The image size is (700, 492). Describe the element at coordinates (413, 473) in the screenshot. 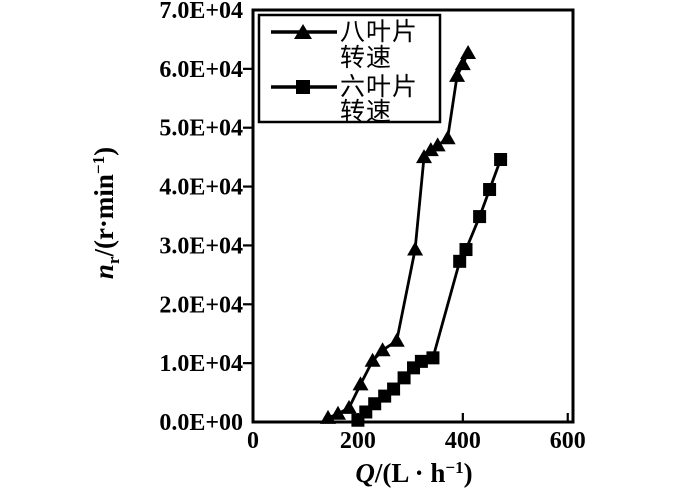

I see `x-axis-label: Q/(L · h−1)` at that location.